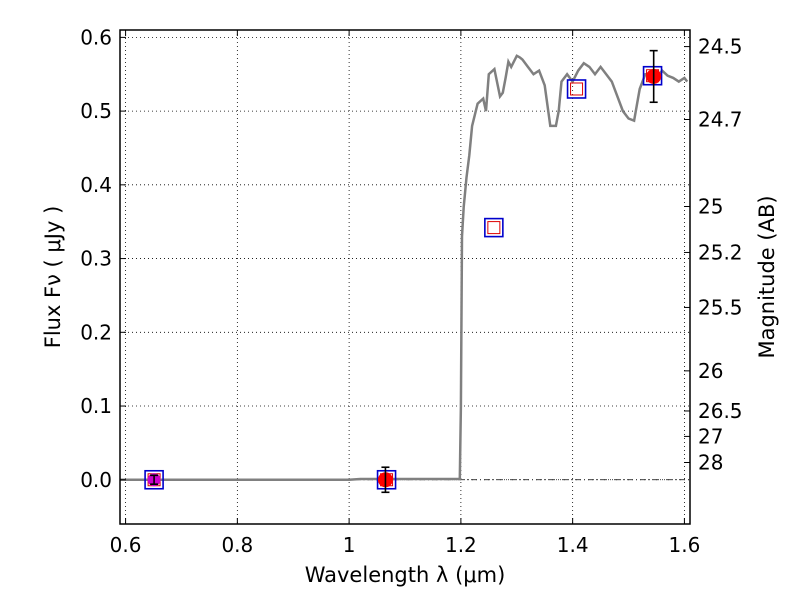 This screenshot has width=800, height=600. Describe the element at coordinates (710, 436) in the screenshot. I see `y2-tick-label: 27` at that location.